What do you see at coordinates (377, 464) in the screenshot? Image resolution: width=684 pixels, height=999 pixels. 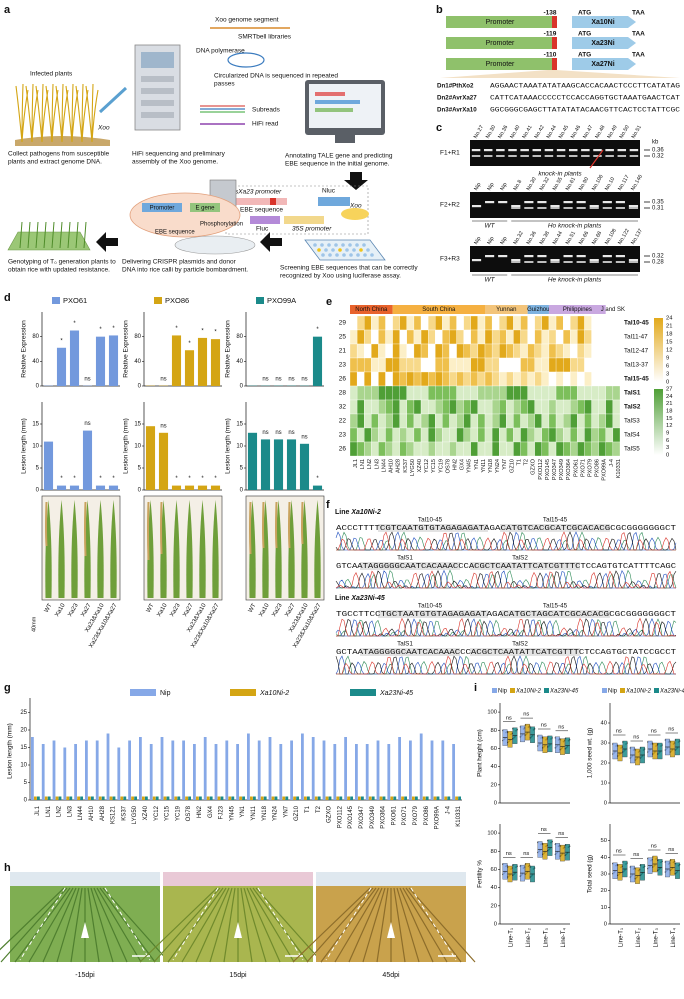 I see `column-label: LN3` at bounding box center [377, 464].